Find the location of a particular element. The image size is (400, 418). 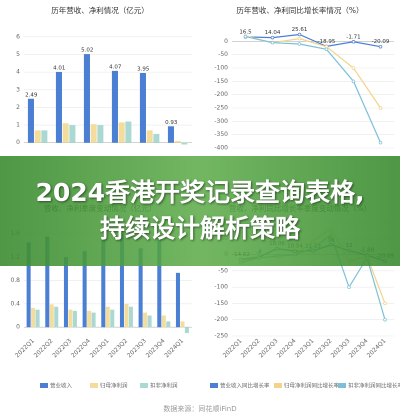

chart-title: 历年营收、净利情况（亿元） is located at coordinates (100, 10).